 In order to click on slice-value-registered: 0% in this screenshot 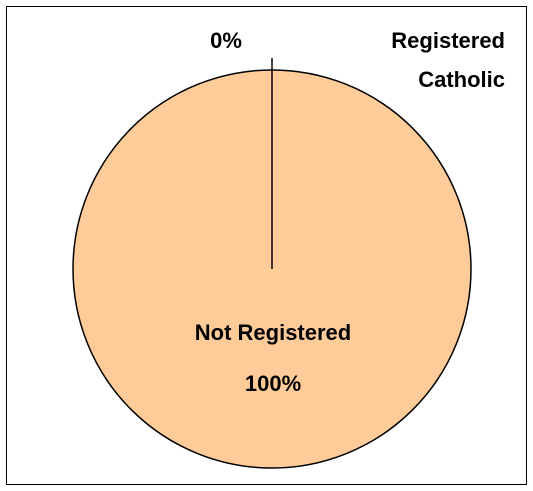, I will do `click(226, 40)`.